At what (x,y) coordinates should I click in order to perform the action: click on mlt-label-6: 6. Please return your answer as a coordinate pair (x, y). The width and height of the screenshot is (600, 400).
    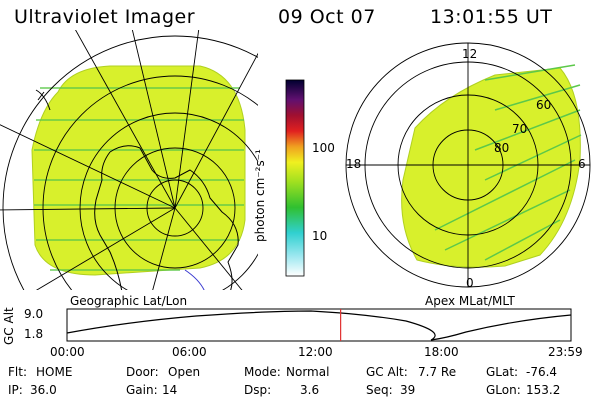
    Looking at the image, I should click on (582, 164).